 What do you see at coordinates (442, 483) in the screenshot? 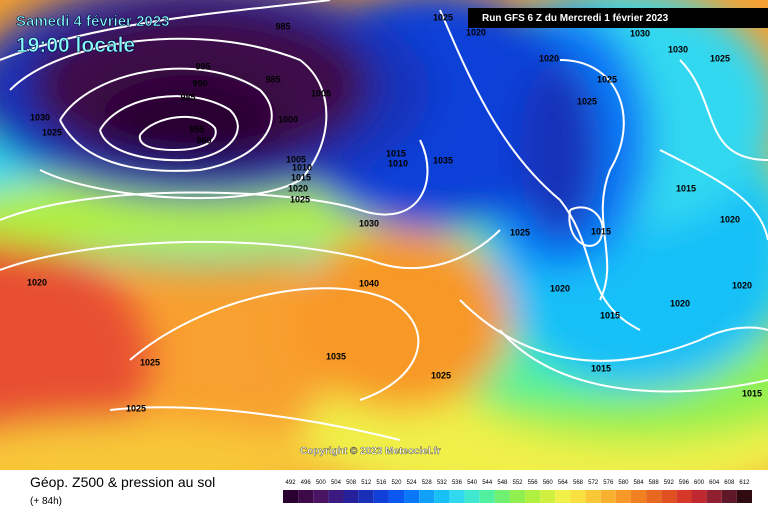
I see `legend-label: 532` at bounding box center [442, 483].